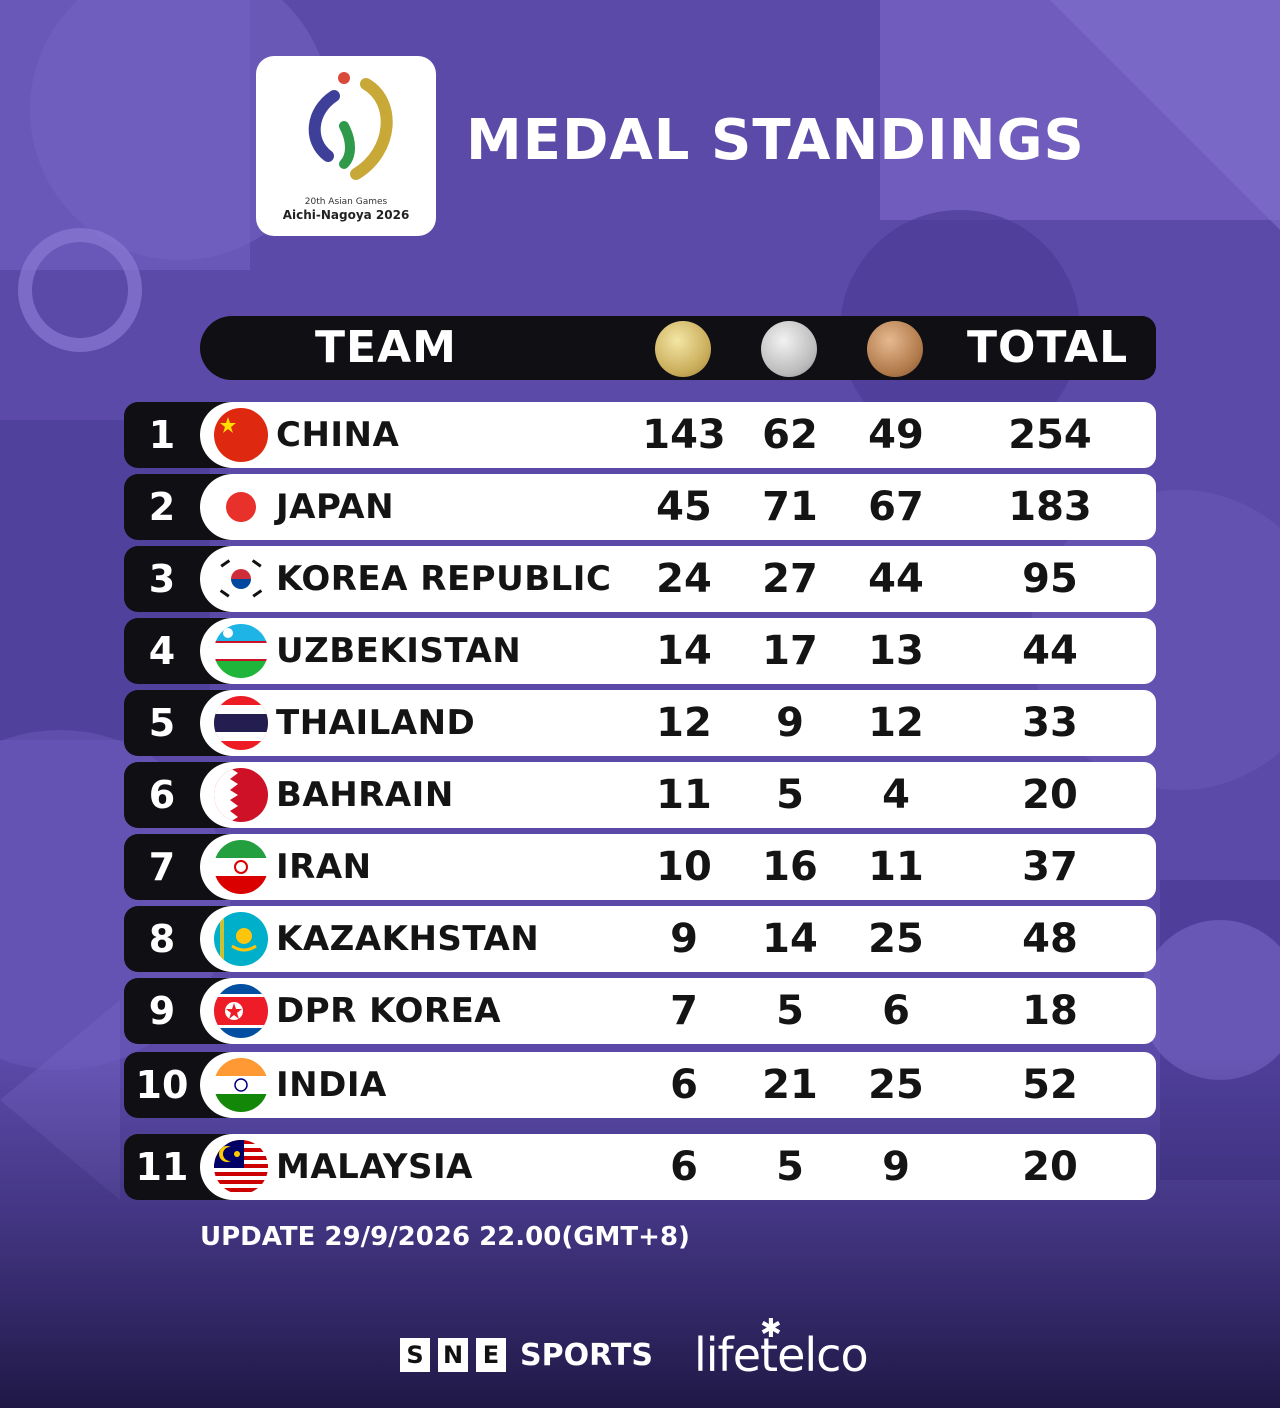 Image resolution: width=1280 pixels, height=1408 pixels. Describe the element at coordinates (684, 867) in the screenshot. I see `gold-count: 10` at that location.